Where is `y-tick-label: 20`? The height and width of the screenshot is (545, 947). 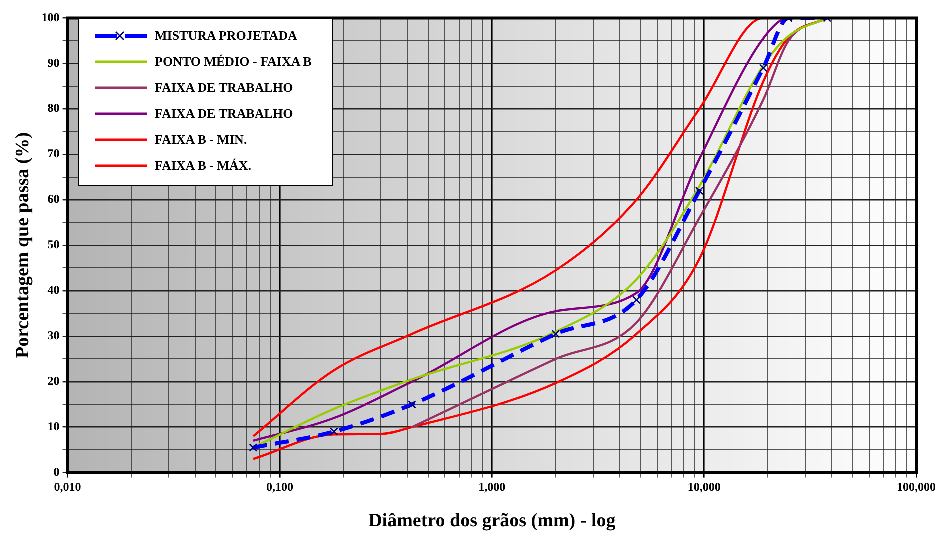 y-tick-label: 20 is located at coordinates (54, 381).